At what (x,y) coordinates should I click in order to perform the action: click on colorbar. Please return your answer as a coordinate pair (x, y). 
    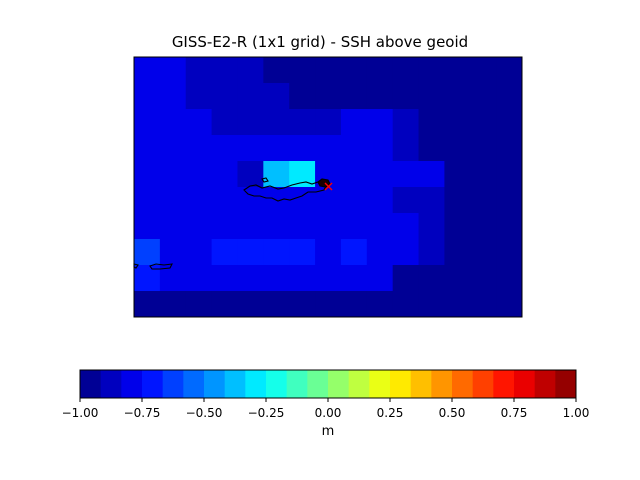
    Looking at the image, I should click on (328, 384).